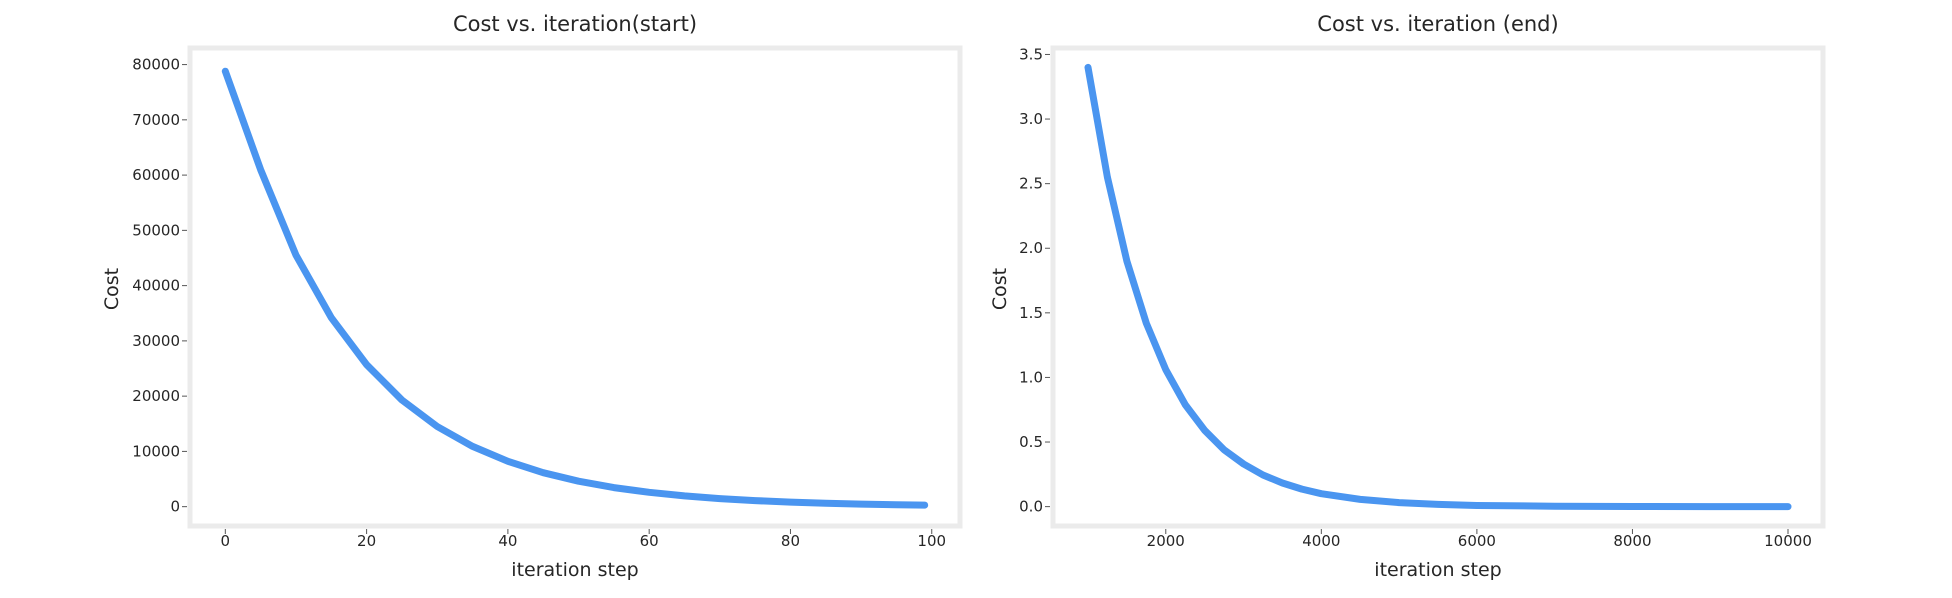  What do you see at coordinates (156, 451) in the screenshot?
I see `y-tick-label: 10000` at bounding box center [156, 451].